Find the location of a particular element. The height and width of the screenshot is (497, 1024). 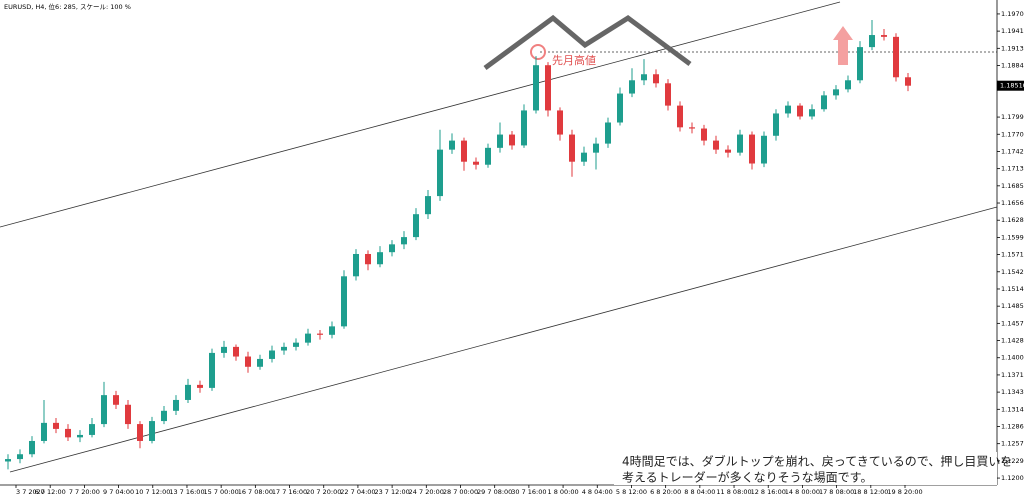

y-tick-label: 1.17990 is located at coordinates (1012, 117).